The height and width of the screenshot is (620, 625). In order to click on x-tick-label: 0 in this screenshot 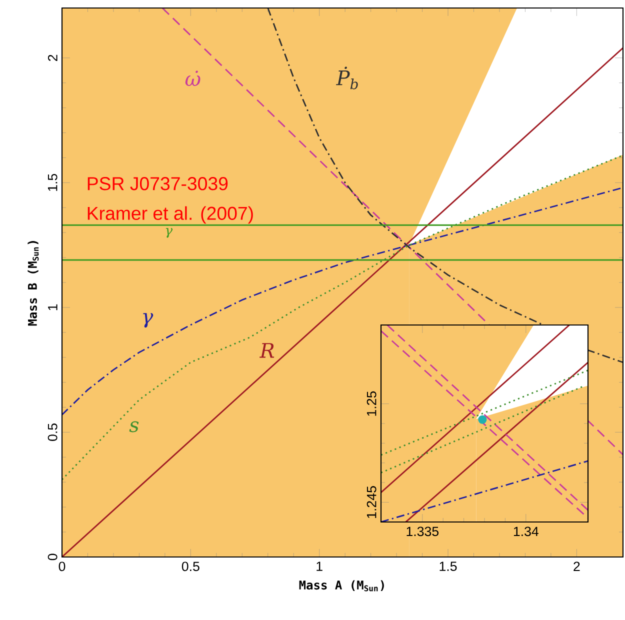, I will do `click(62, 567)`.